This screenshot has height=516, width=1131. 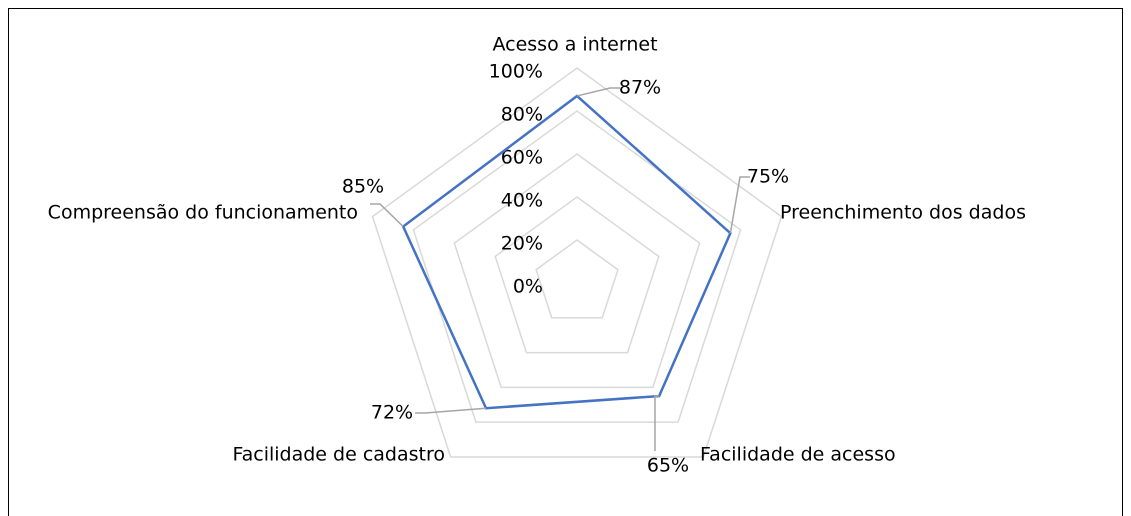 What do you see at coordinates (640, 88) in the screenshot?
I see `data-label: 87%` at bounding box center [640, 88].